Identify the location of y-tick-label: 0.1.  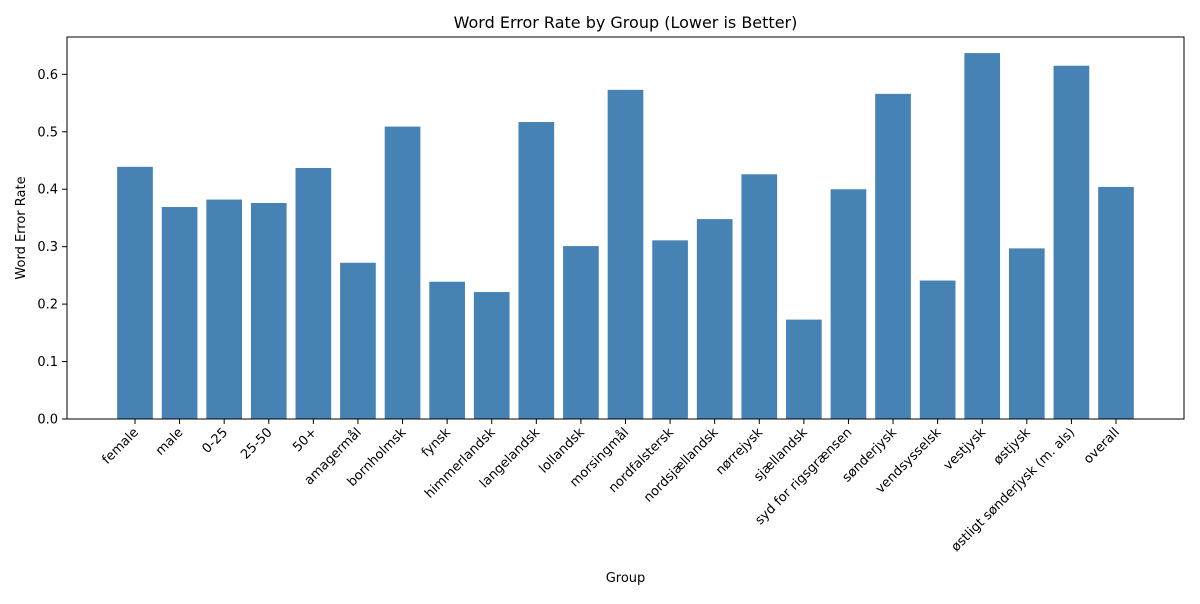
(47, 362).